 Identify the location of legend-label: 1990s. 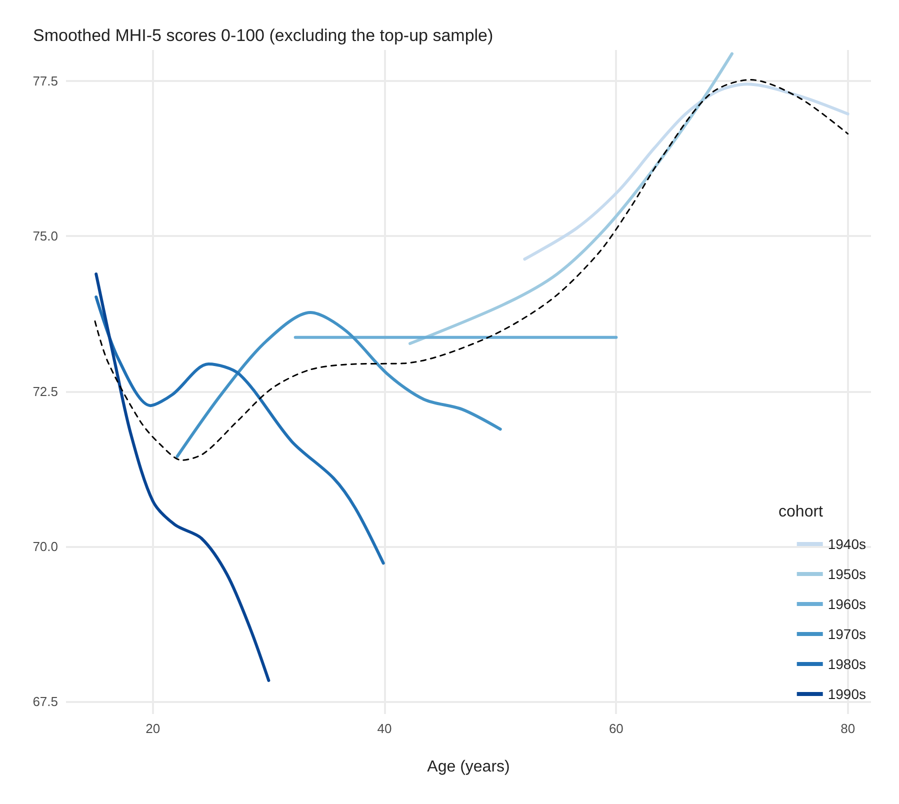
(847, 694).